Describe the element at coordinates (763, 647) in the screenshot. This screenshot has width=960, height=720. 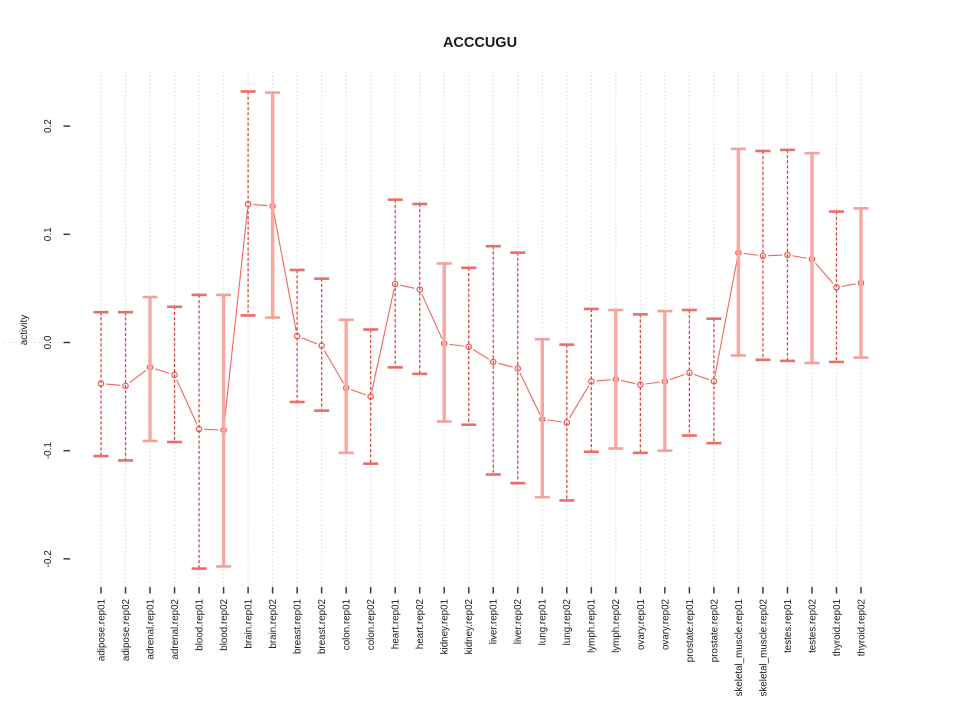
I see `x-tick-label: skeletal_muscle.rep02` at that location.